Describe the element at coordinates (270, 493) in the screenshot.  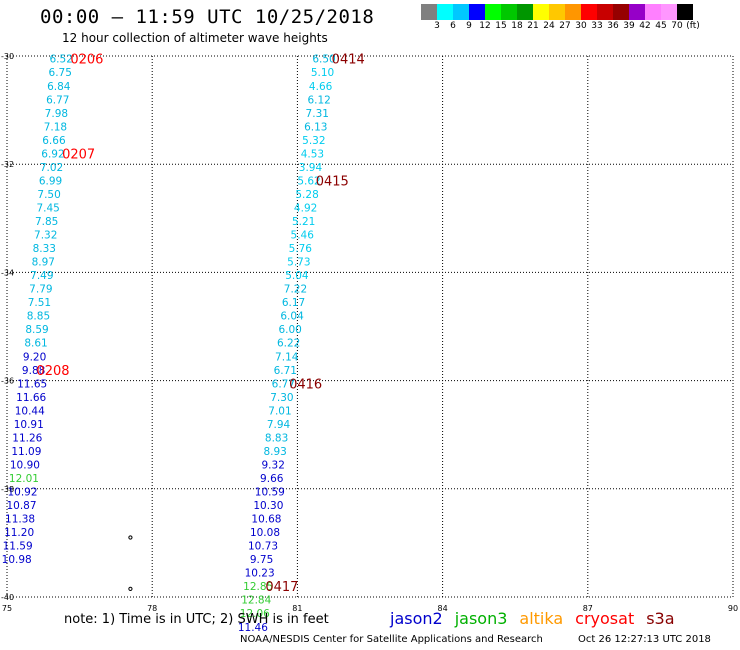
I see `data-label: 10.59` at that location.